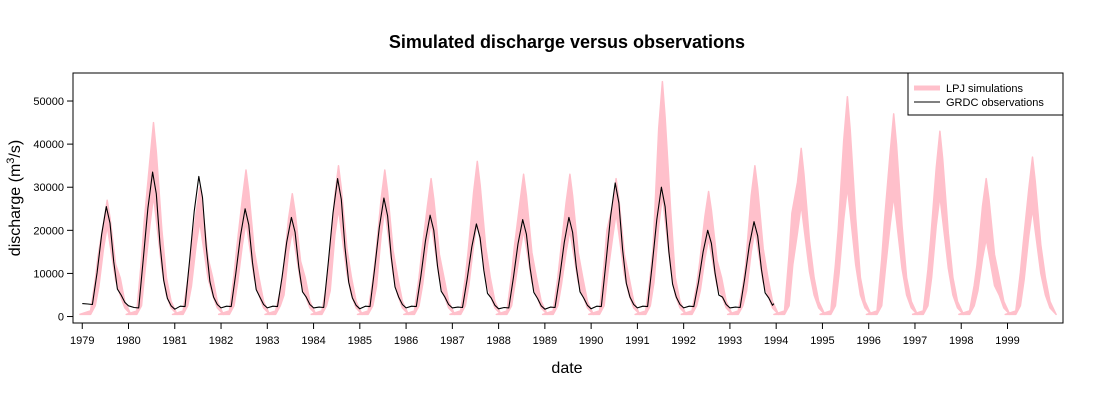  What do you see at coordinates (48, 274) in the screenshot?
I see `y-tick-label-10000: 10000` at bounding box center [48, 274].